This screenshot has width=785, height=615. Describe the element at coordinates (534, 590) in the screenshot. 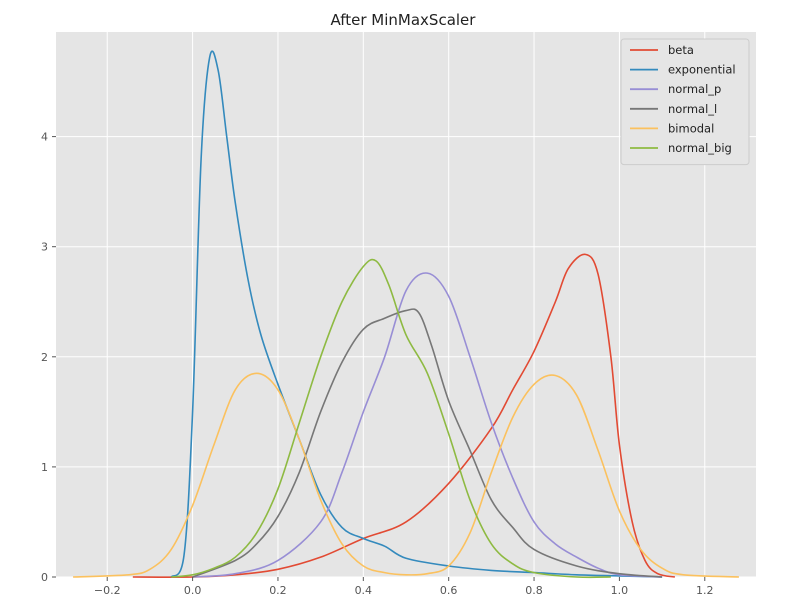

I see `x-tick-label: 0.8` at that location.